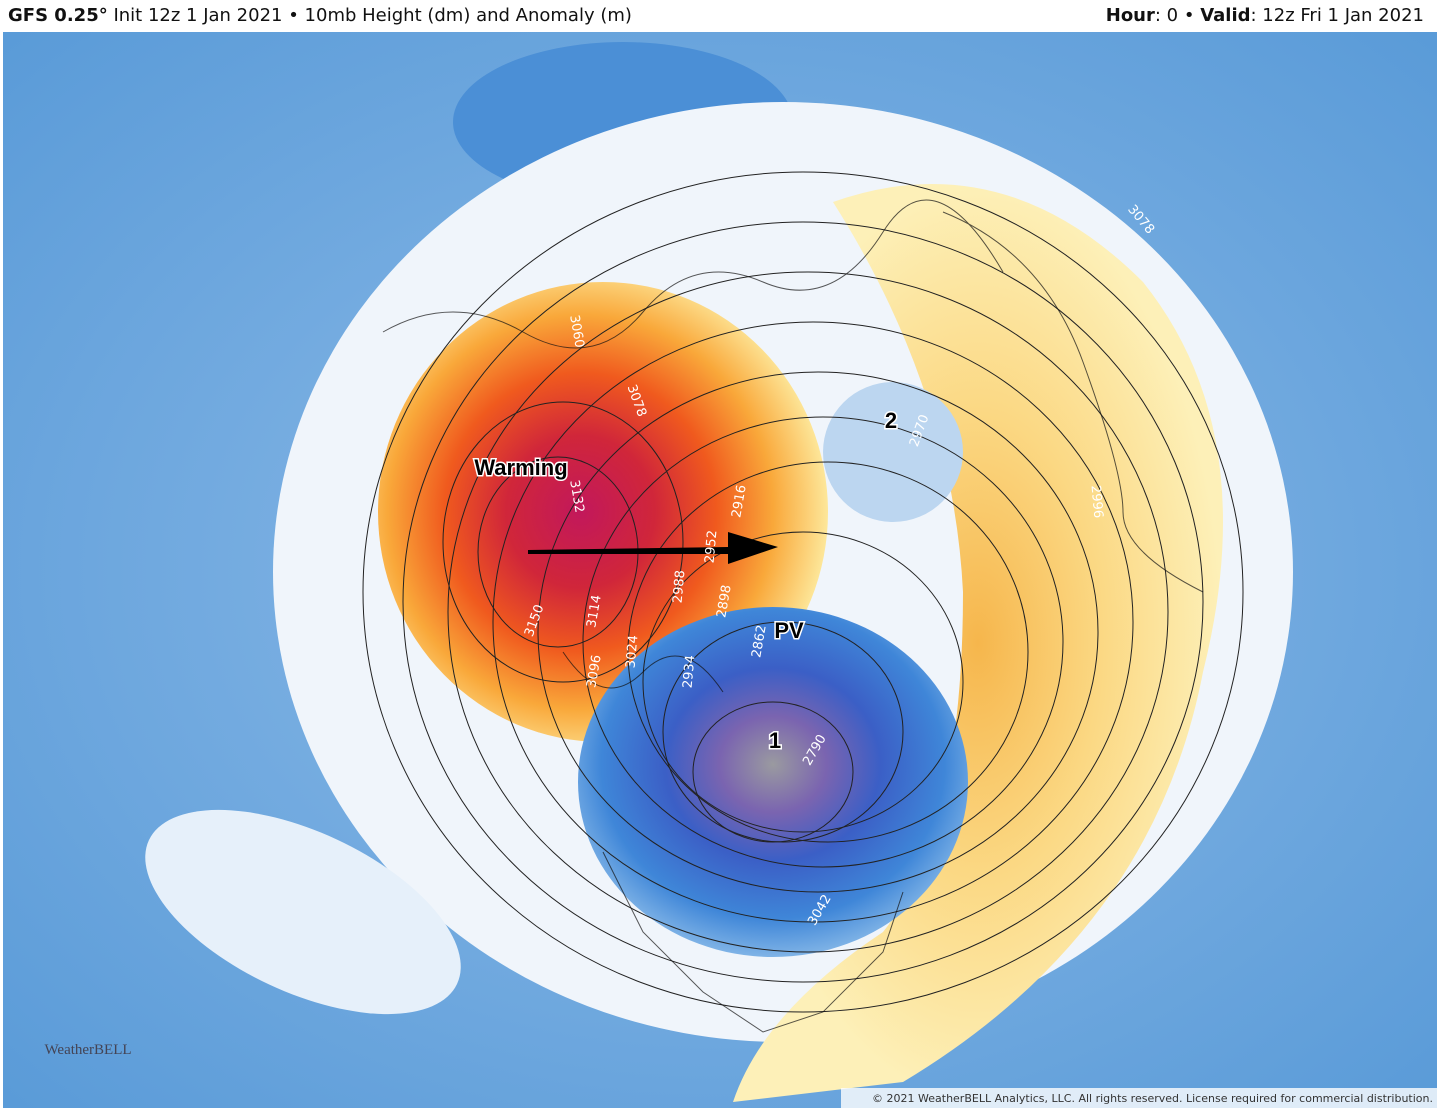  Describe the element at coordinates (520, 467) in the screenshot. I see `annotation: Warming` at that location.